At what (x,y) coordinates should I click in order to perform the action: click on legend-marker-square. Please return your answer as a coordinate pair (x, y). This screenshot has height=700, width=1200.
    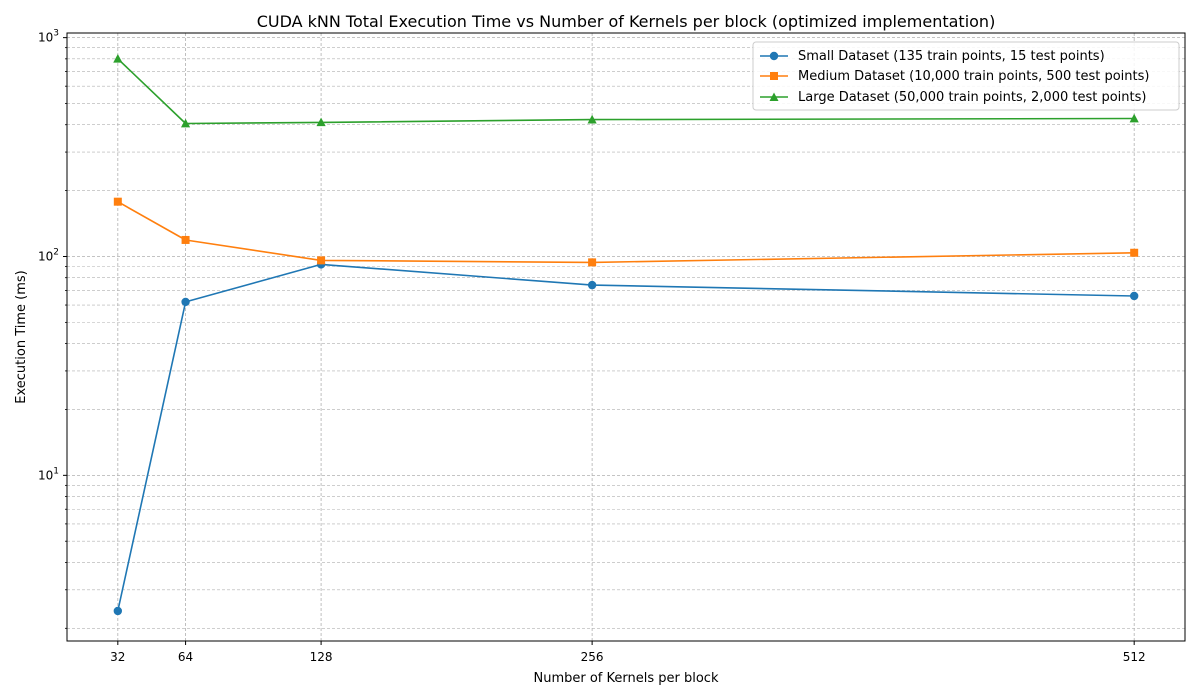
    Looking at the image, I should click on (774, 76).